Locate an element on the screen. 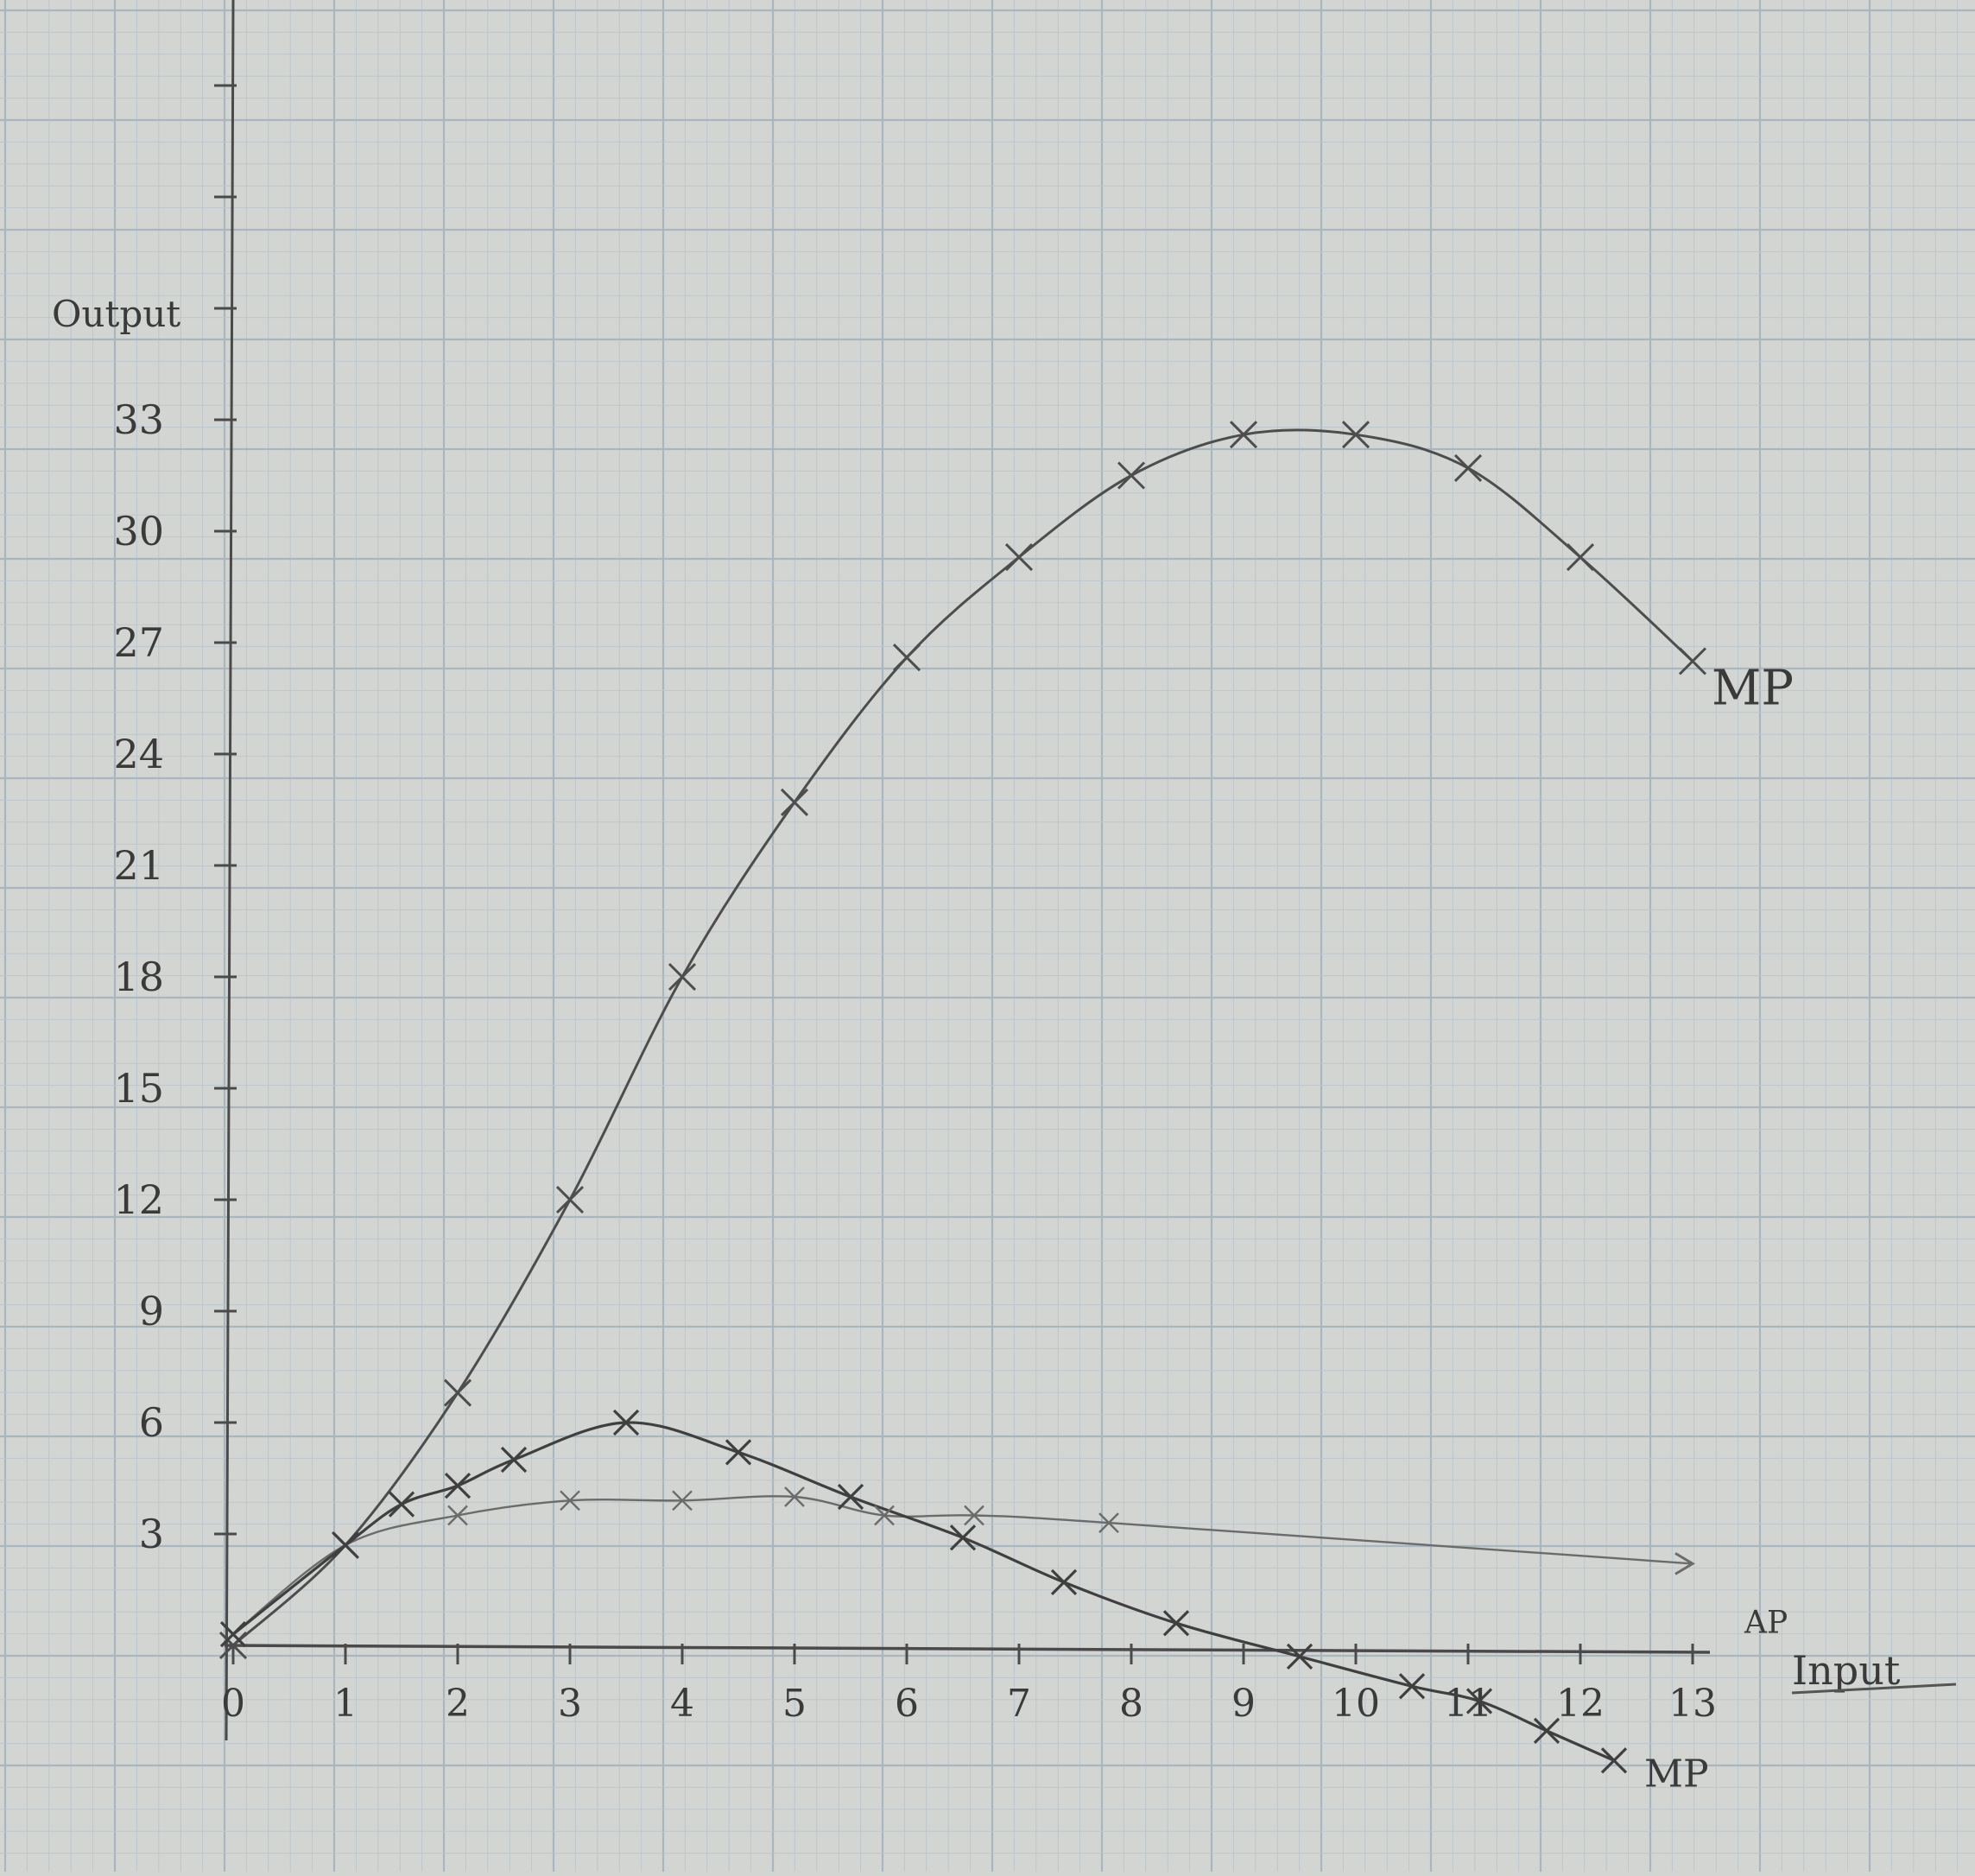 This screenshot has height=1876, width=1975. x-tick-label: 0 is located at coordinates (233, 1704).